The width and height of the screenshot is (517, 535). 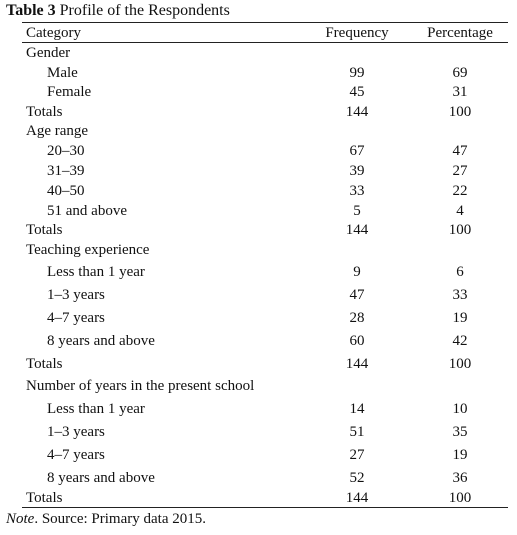 What do you see at coordinates (460, 92) in the screenshot?
I see `percentage-cell: 31` at bounding box center [460, 92].